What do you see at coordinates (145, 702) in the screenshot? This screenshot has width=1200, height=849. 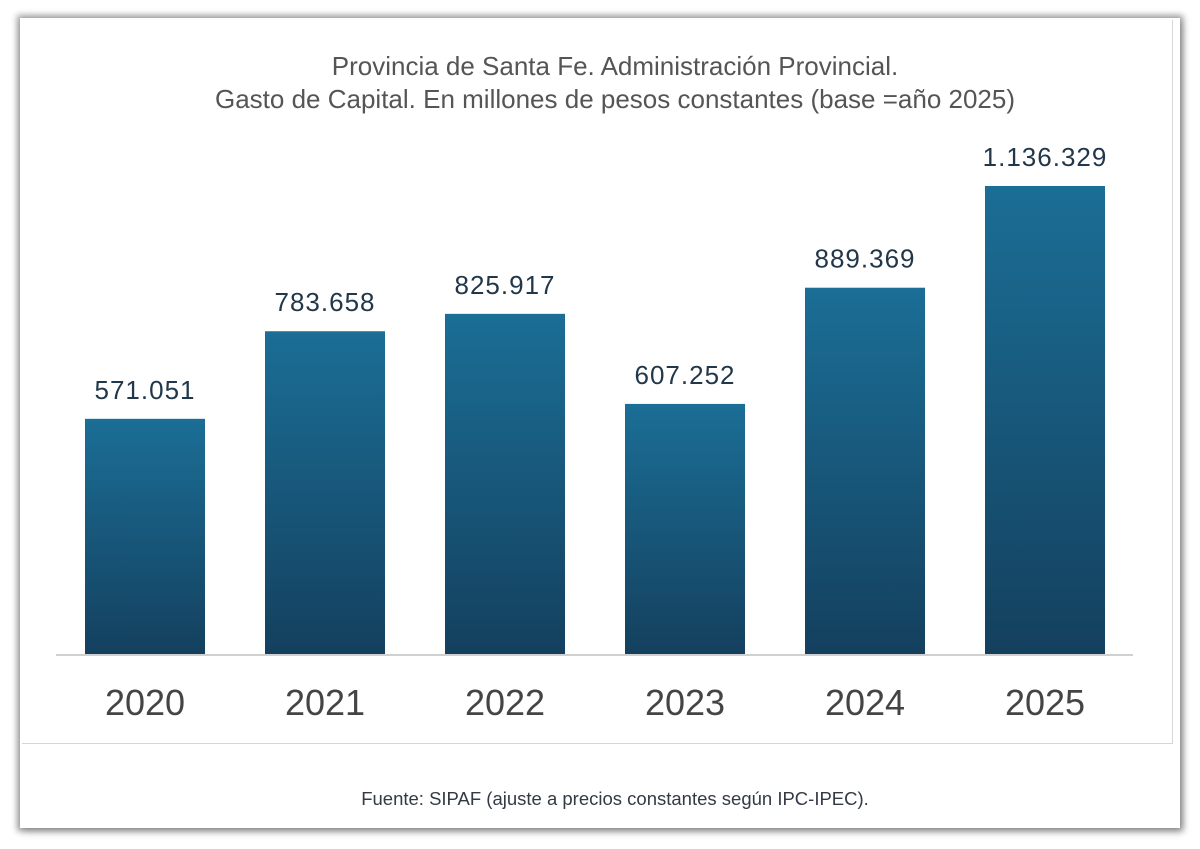 I see `x-tick-label-2020: 2020` at bounding box center [145, 702].